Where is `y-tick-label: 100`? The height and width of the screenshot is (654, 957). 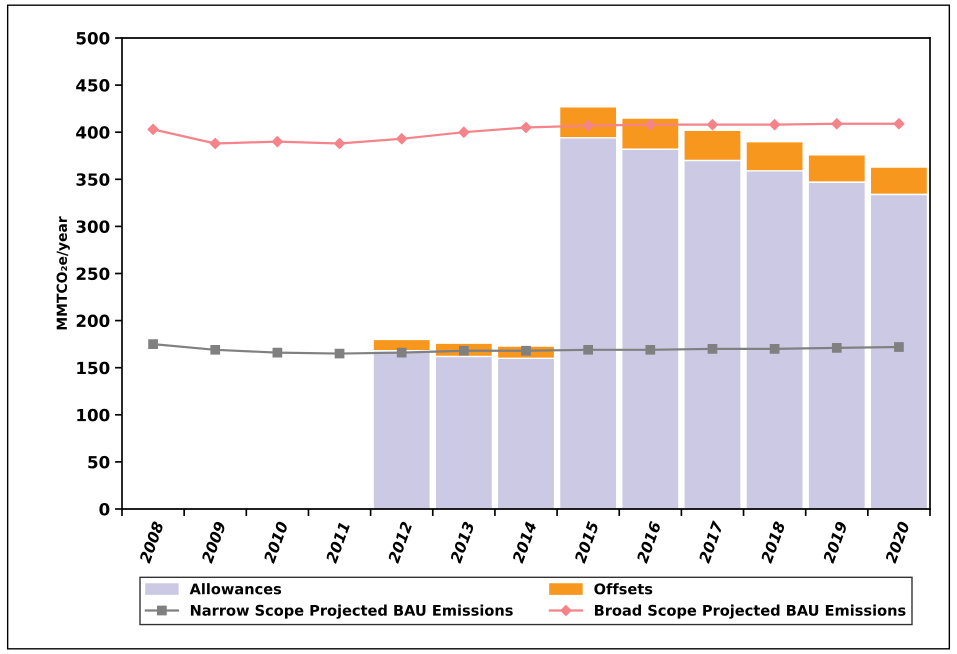 y-tick-label: 100 is located at coordinates (93, 415).